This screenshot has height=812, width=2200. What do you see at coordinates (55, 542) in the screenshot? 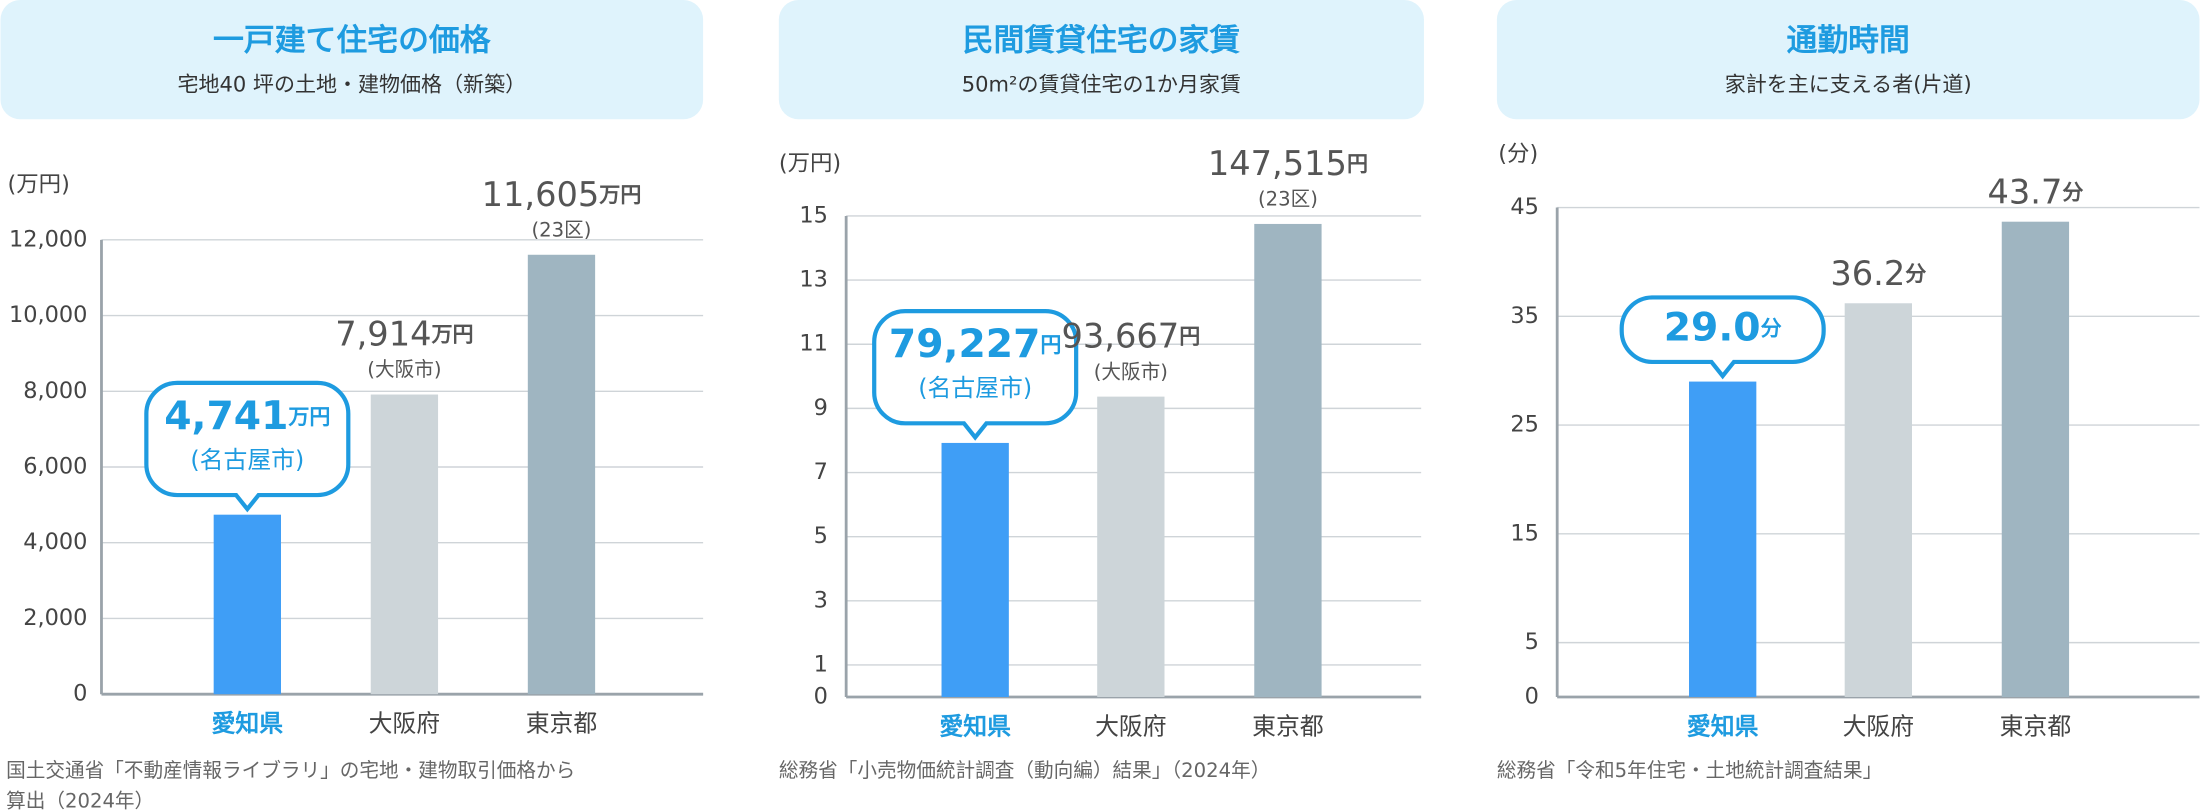
I see `y-tick-label: 4,000` at bounding box center [55, 542].